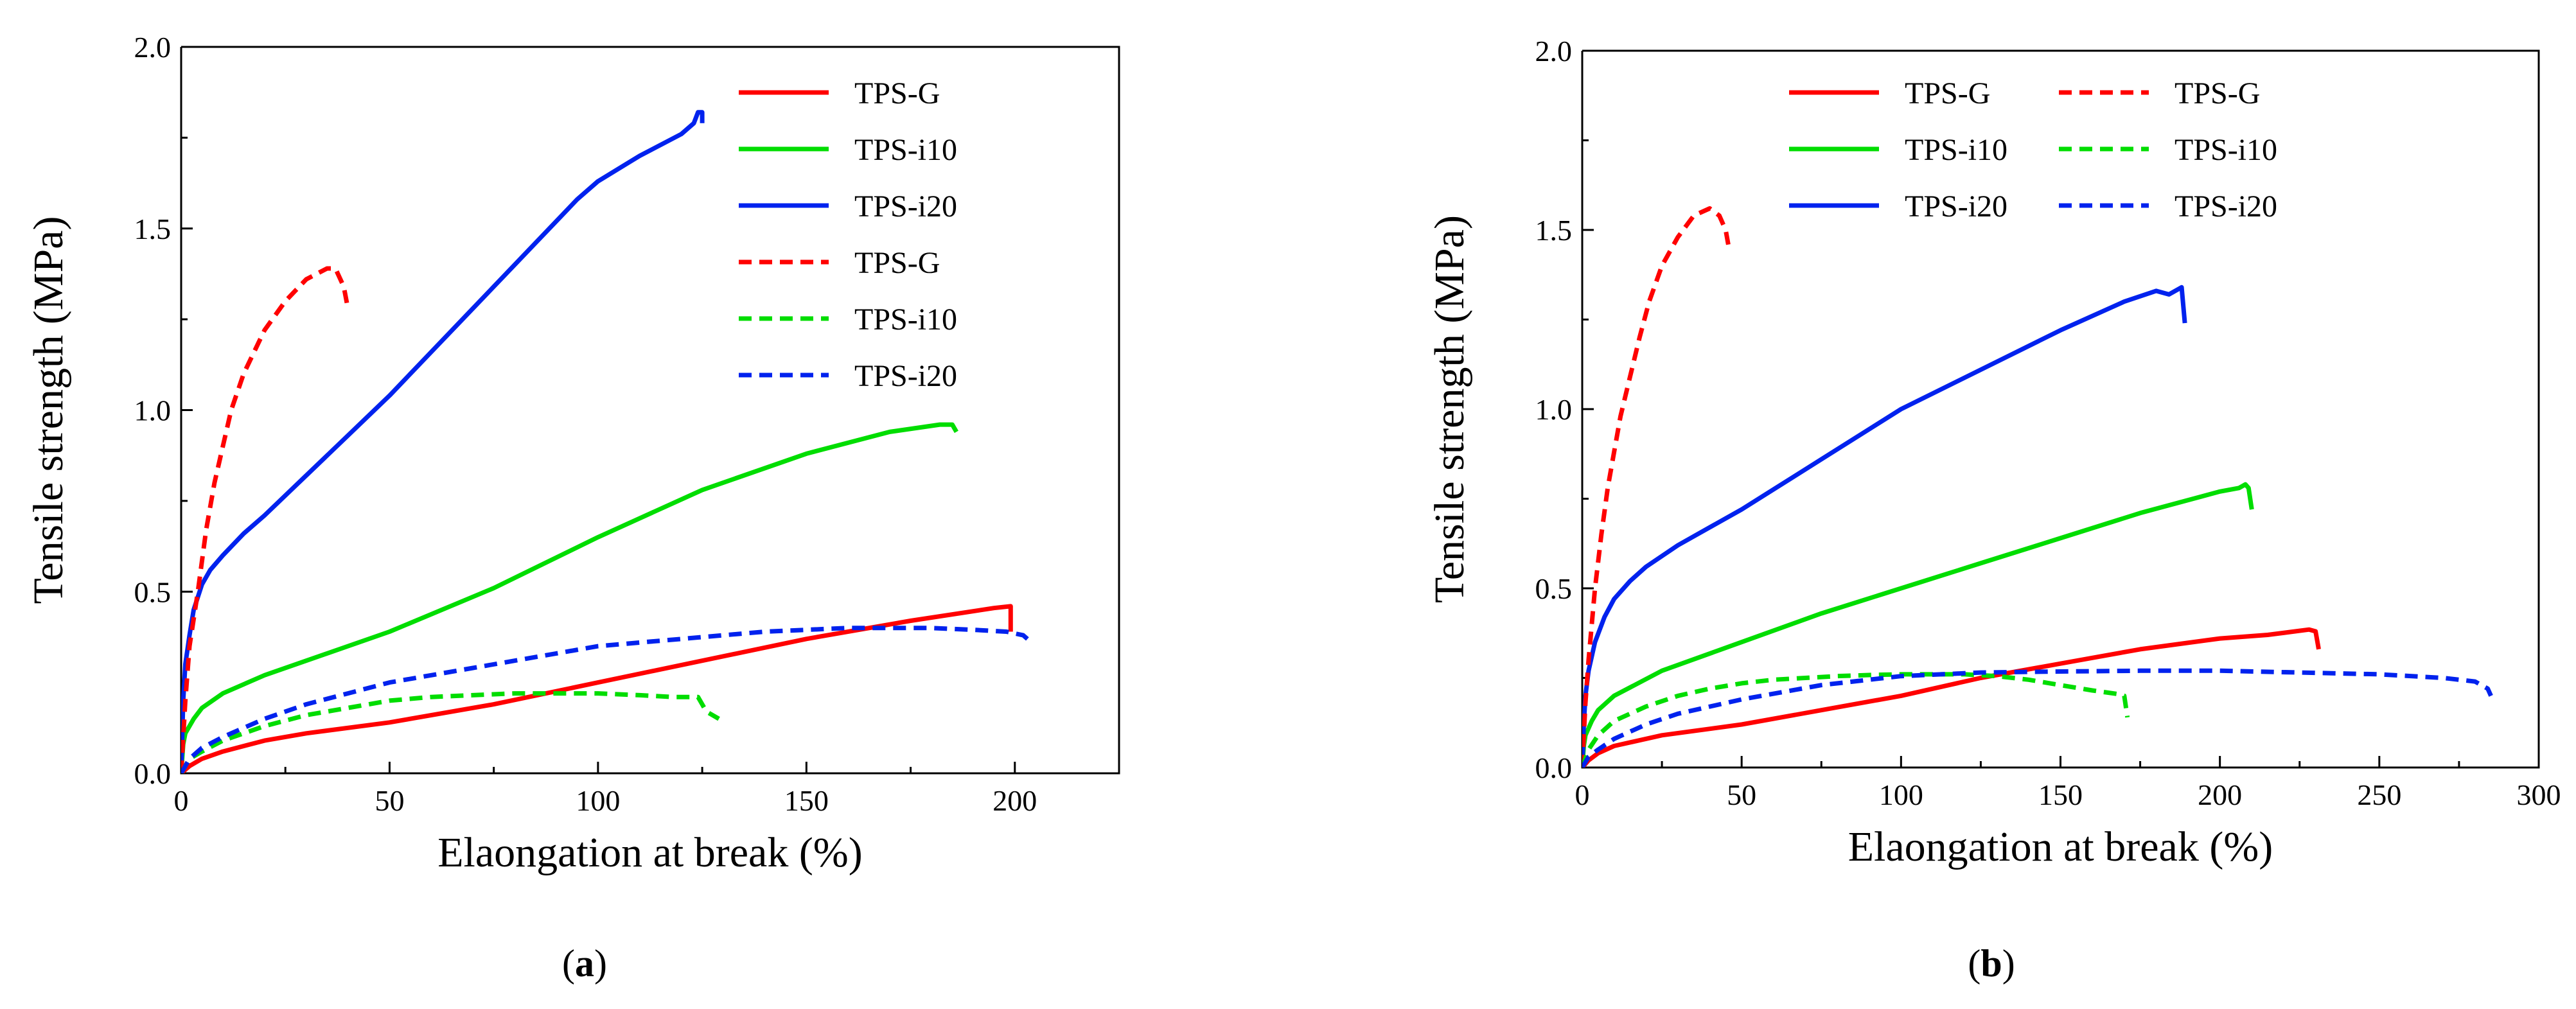 The width and height of the screenshot is (2576, 1009). I want to click on panel-label-letter: b, so click(1991, 963).